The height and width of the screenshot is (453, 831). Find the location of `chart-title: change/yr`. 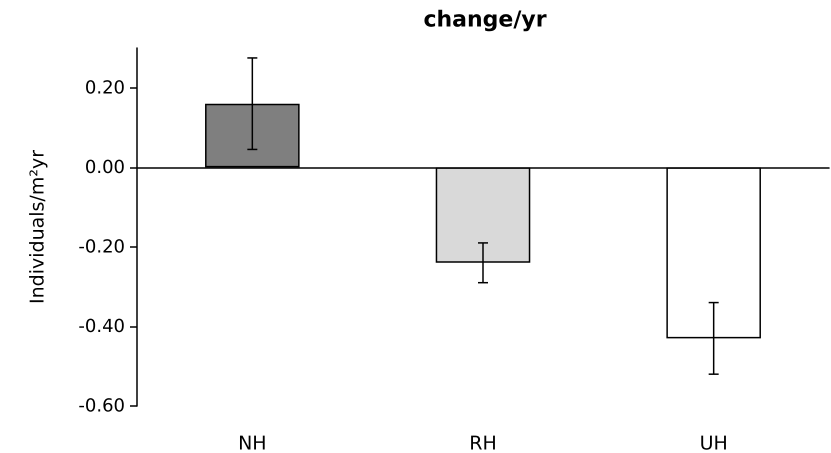

chart-title: change/yr is located at coordinates (485, 20).